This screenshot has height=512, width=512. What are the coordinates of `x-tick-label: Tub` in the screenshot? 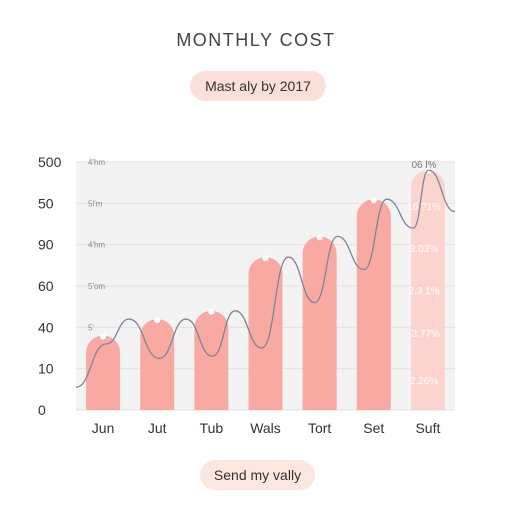 It's located at (212, 428).